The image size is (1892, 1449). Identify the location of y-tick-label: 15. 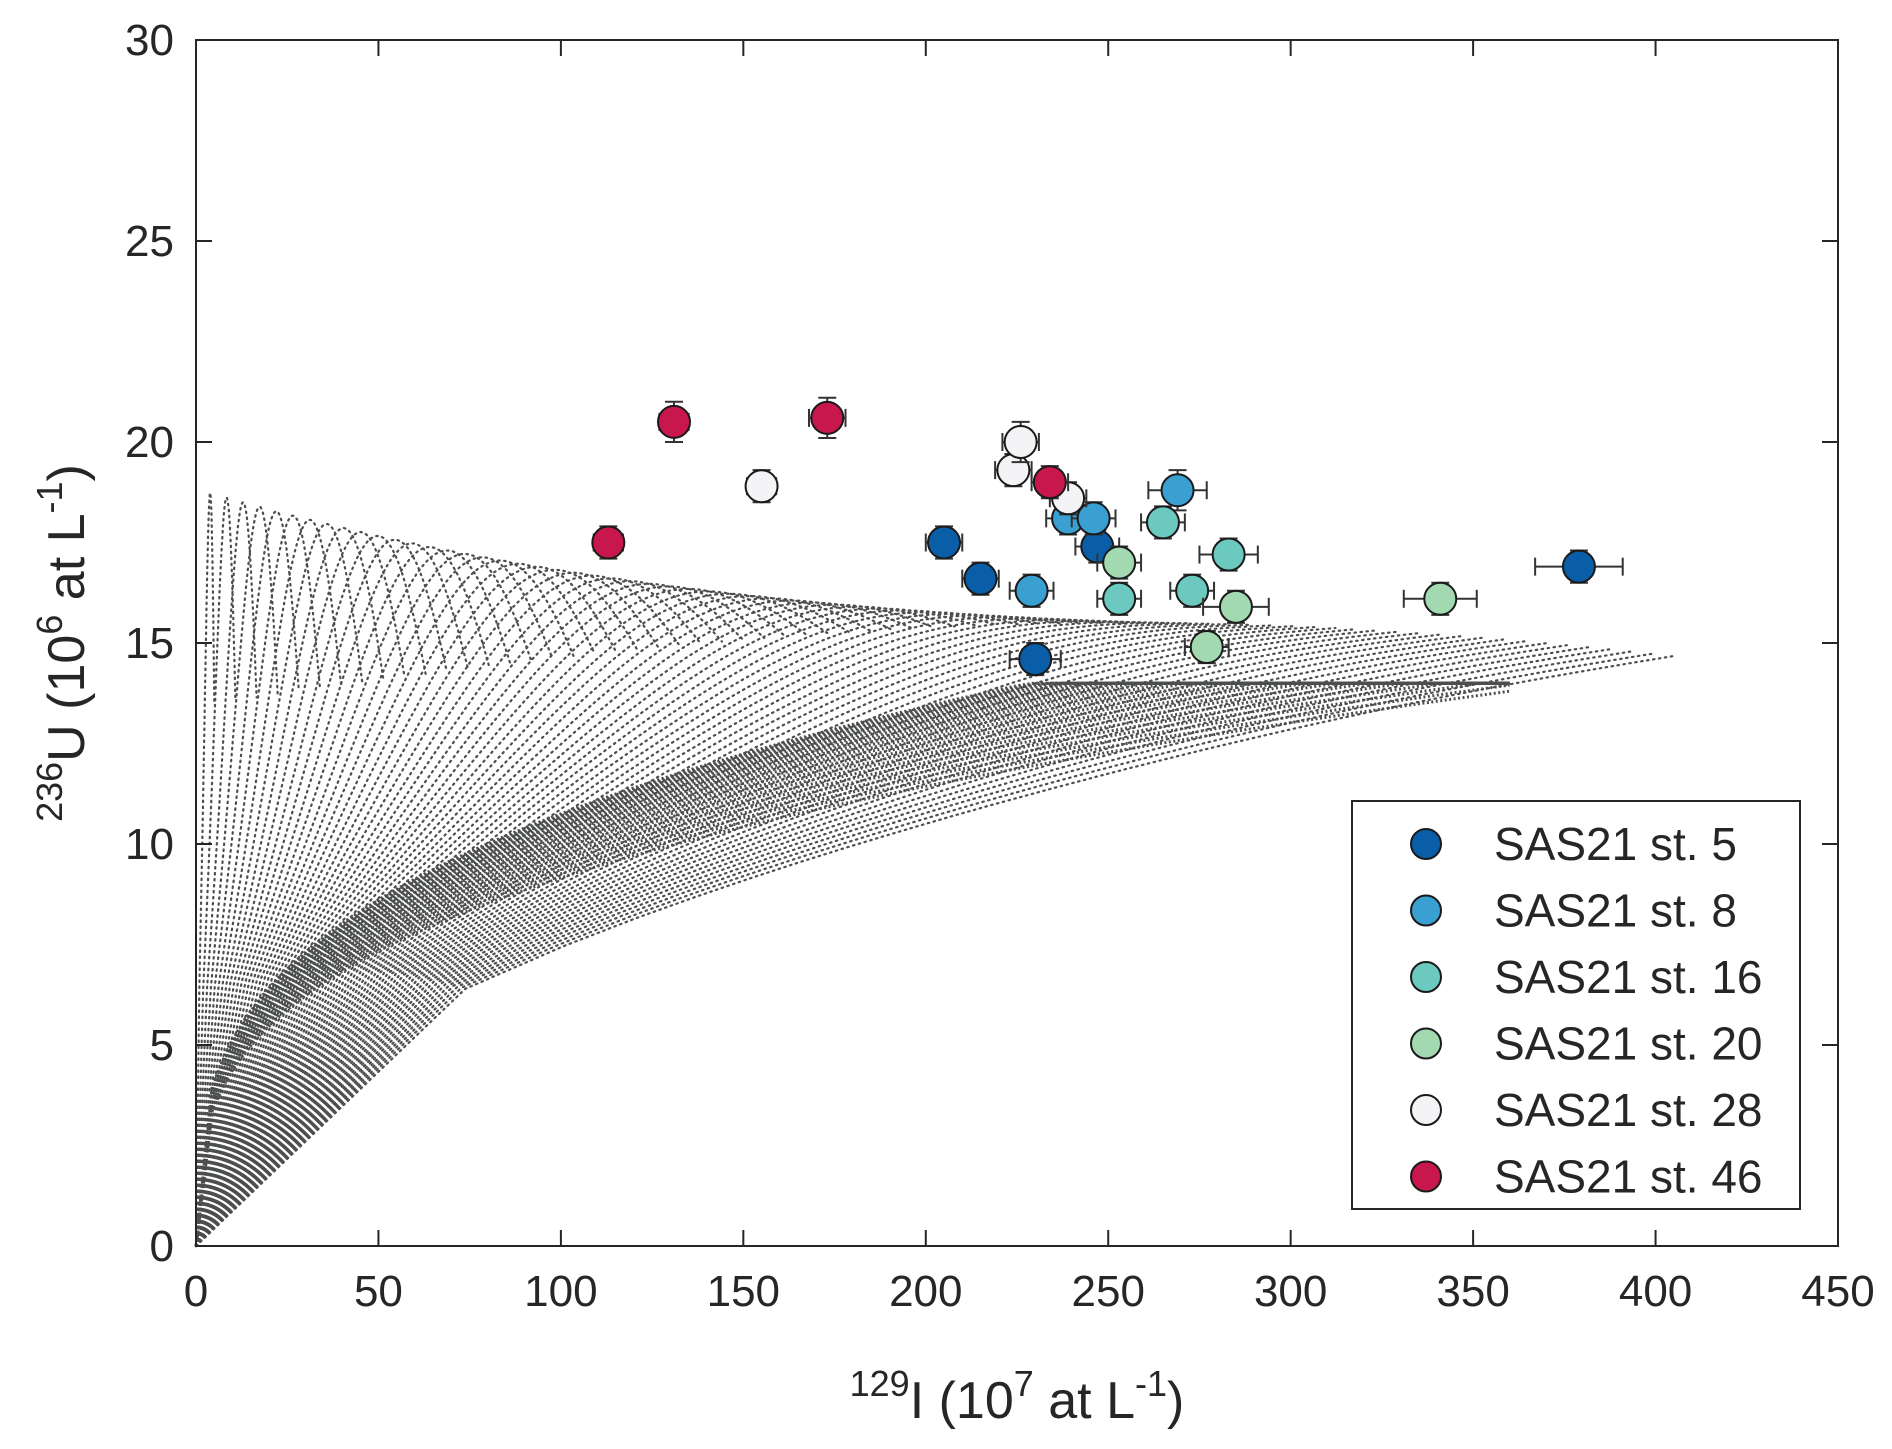
(149, 643).